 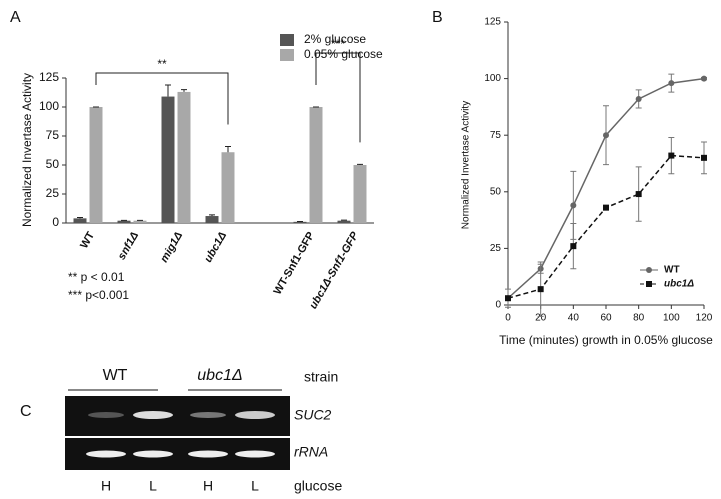 I want to click on legend-label: 2% glucose, so click(x=335, y=39).